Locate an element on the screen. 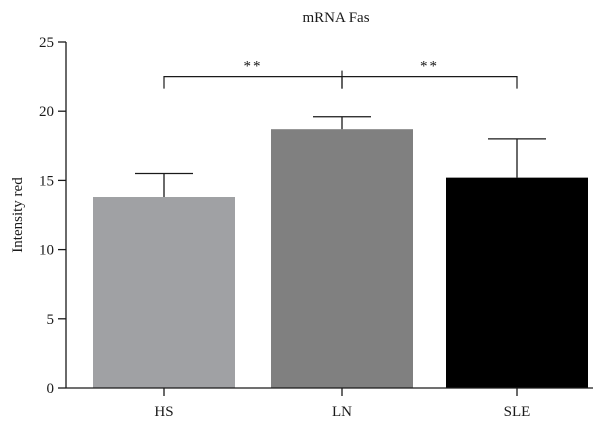 This screenshot has height=425, width=593. y-tick-label: 15 is located at coordinates (46, 181).